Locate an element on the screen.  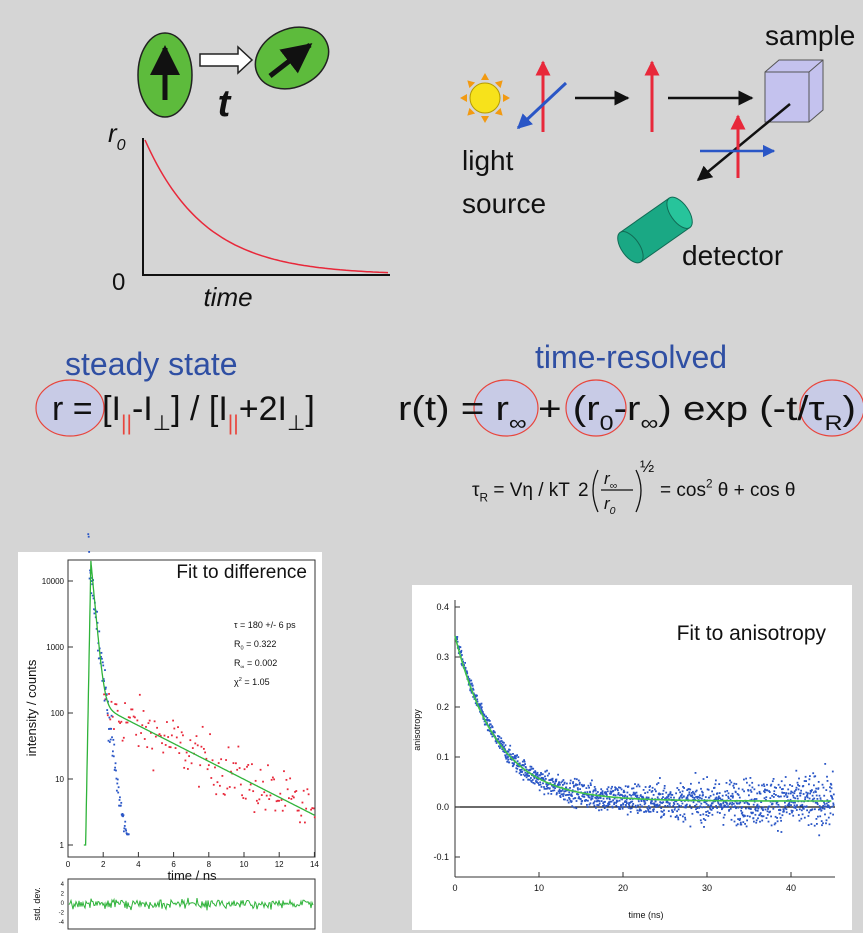
y-tick-label: 0.1 is located at coordinates (442, 757).